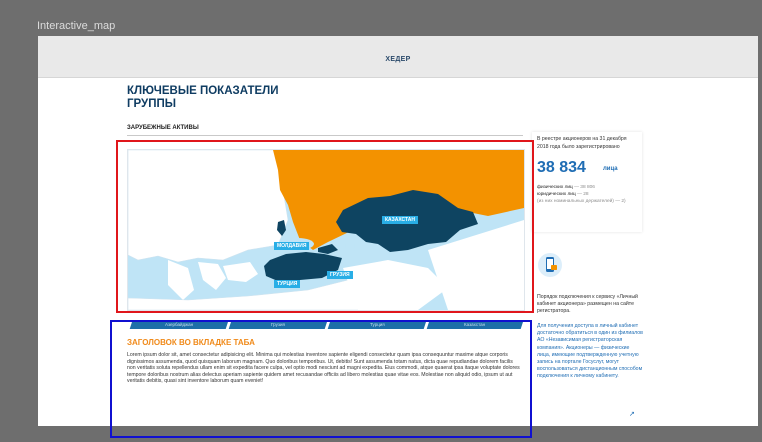  Describe the element at coordinates (281, 228) in the screenshot. I see `moldova-region` at that location.